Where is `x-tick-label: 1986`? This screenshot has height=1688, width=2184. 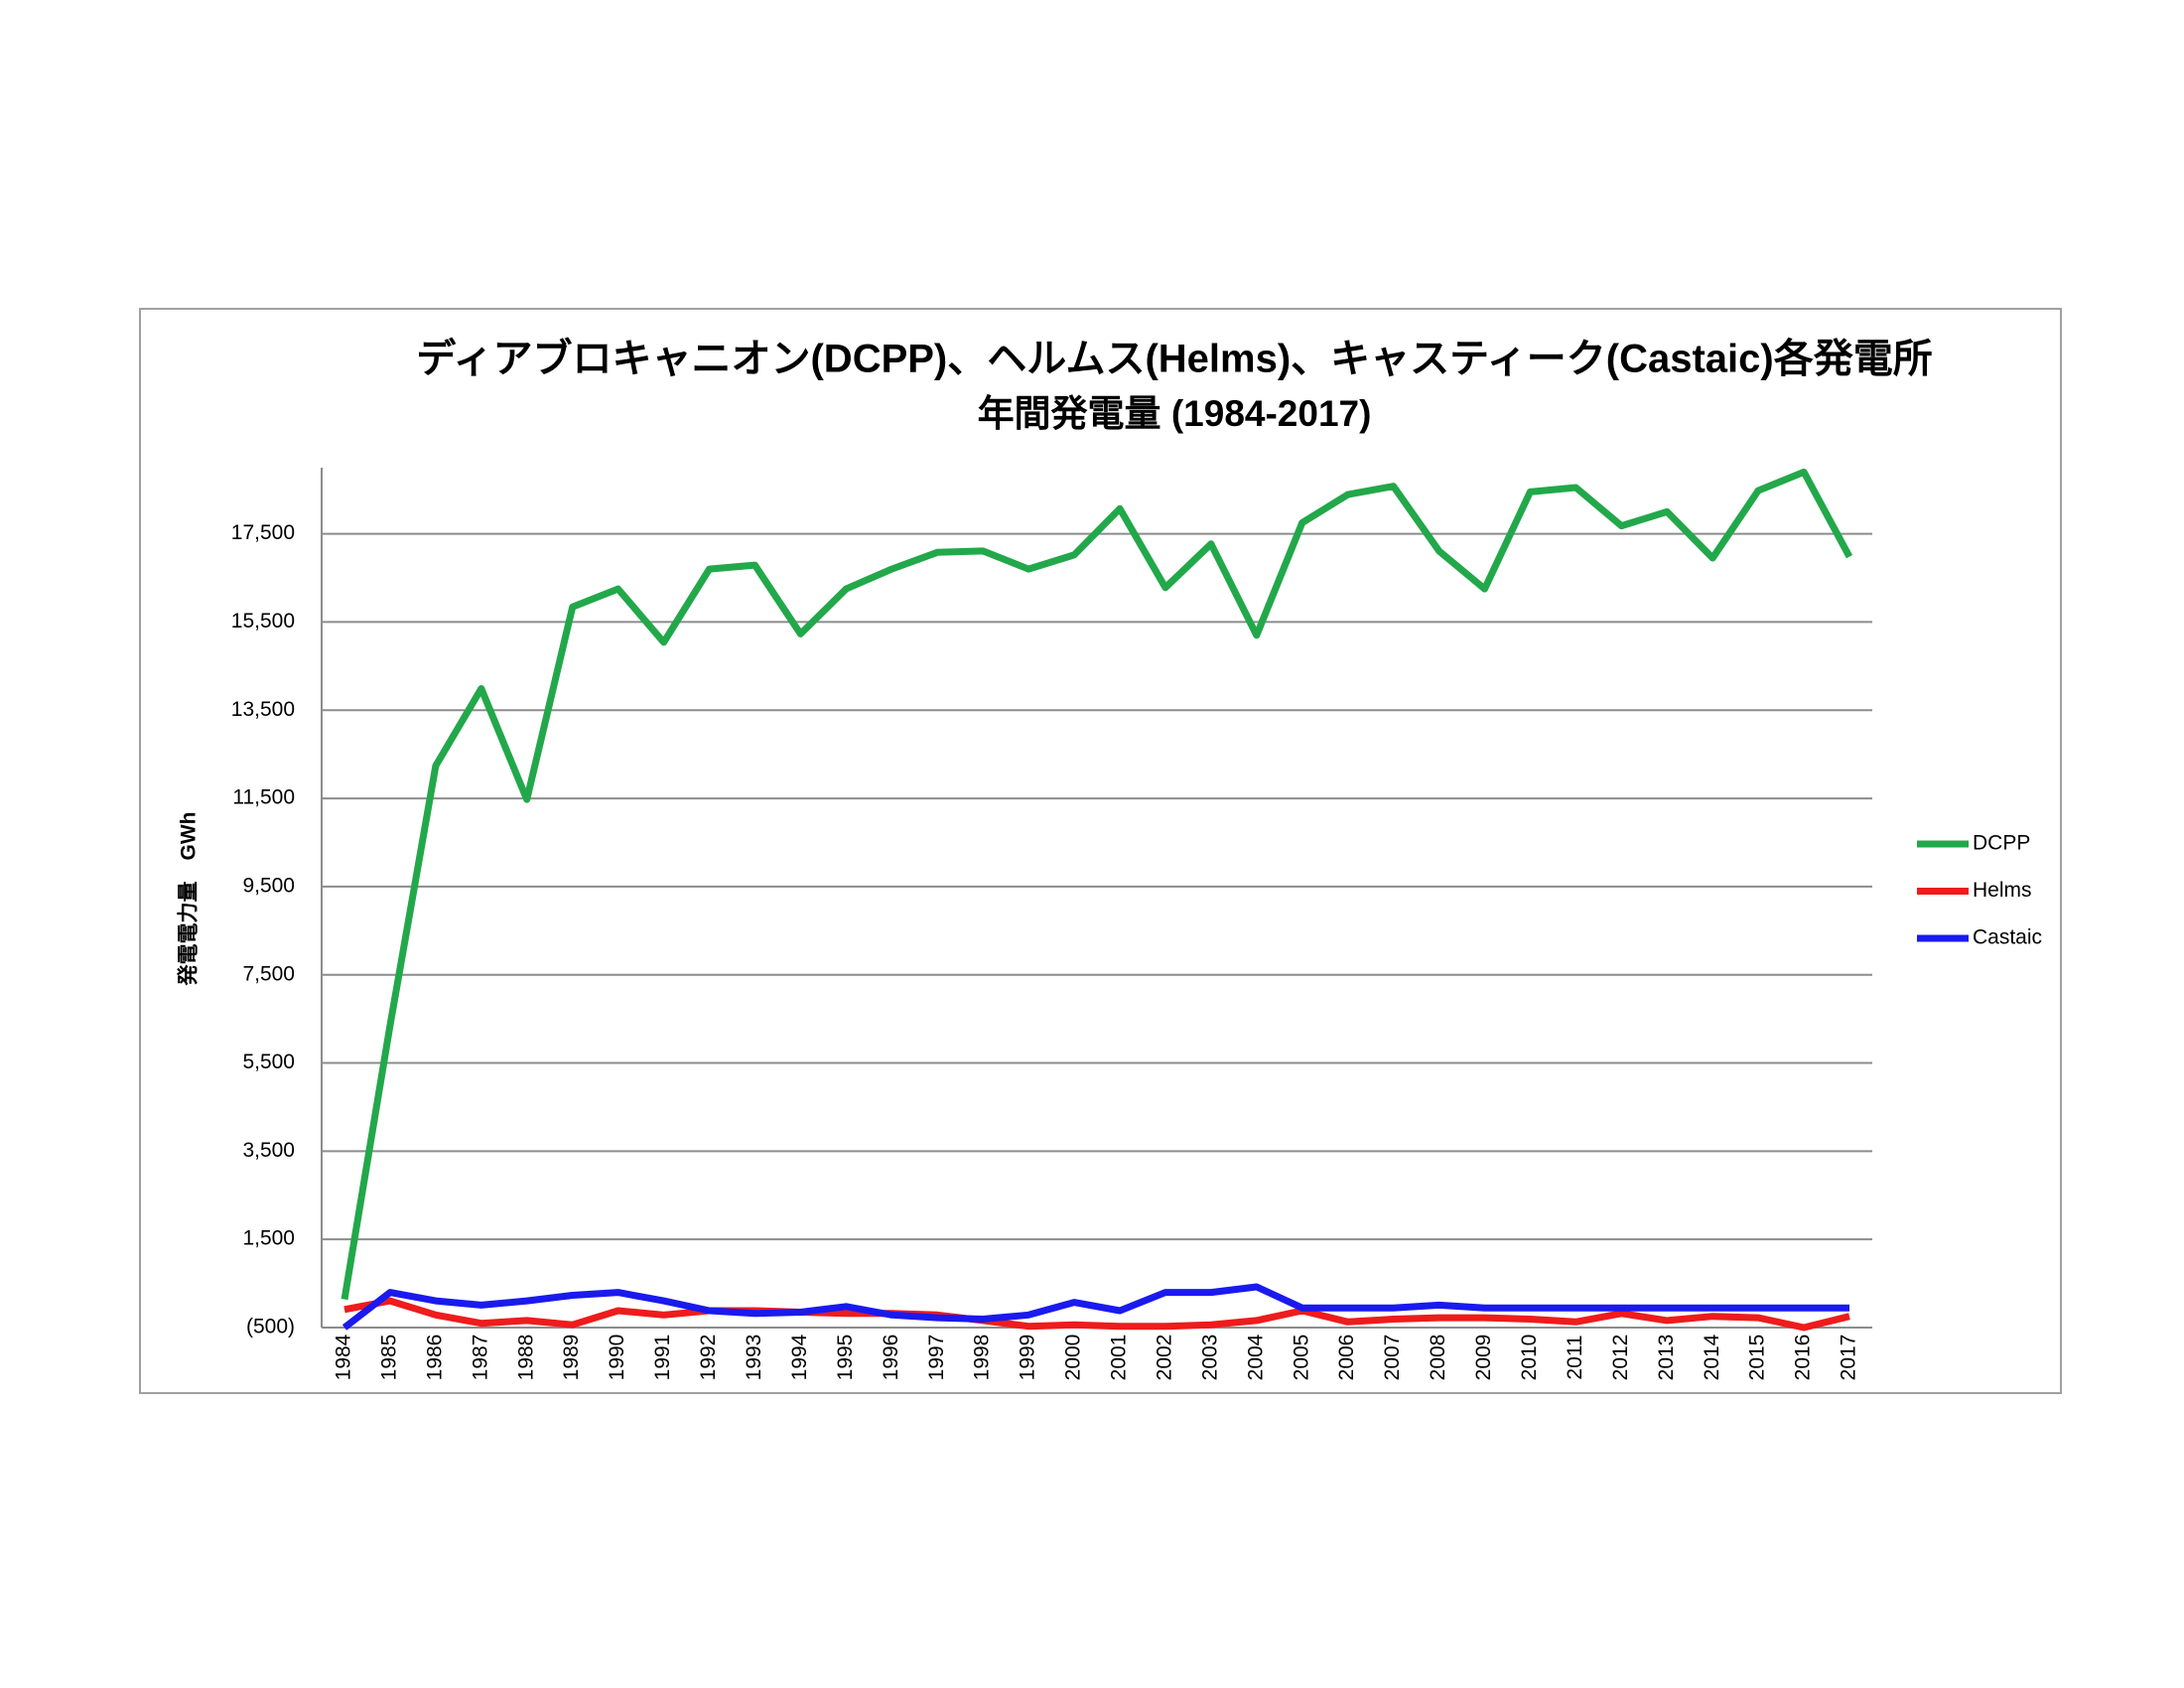 x-tick-label: 1986 is located at coordinates (434, 1358).